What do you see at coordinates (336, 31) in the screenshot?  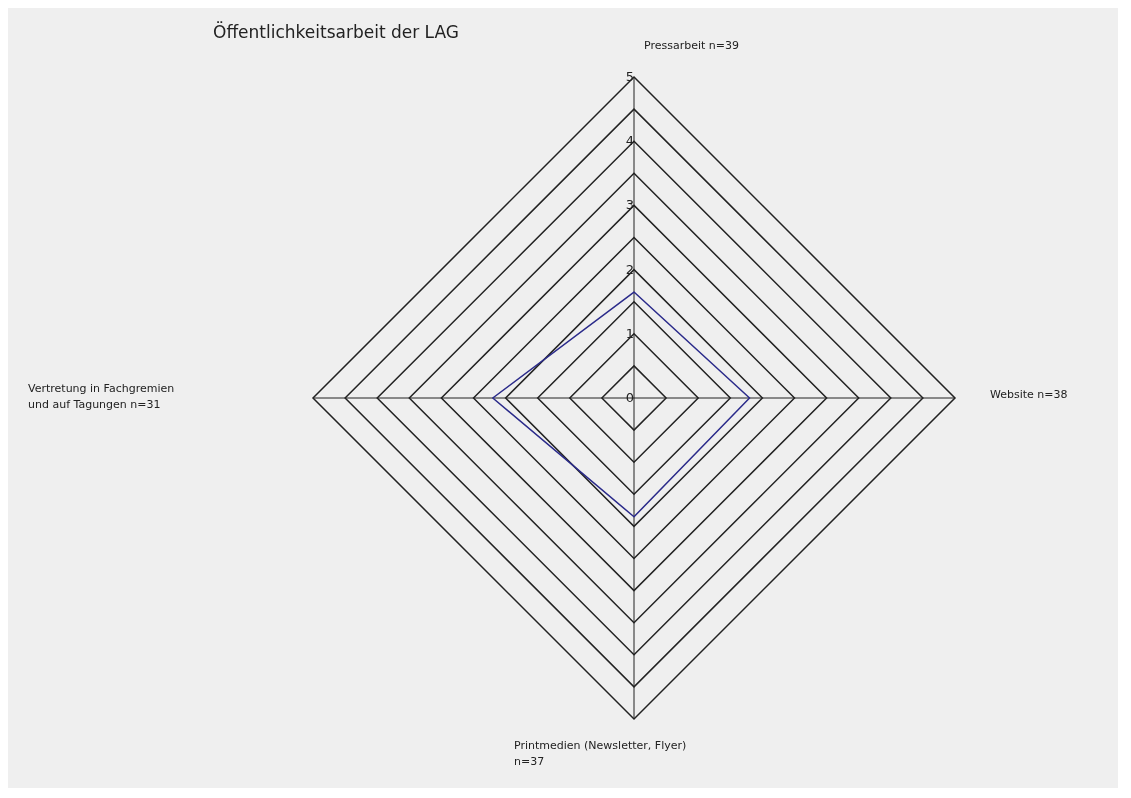 I see `chart-title: Öffentlichkeitsarbeit der LAG` at bounding box center [336, 31].